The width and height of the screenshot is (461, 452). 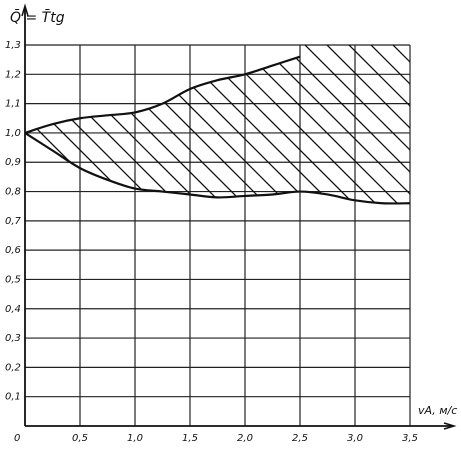 What do you see at coordinates (450, 426) in the screenshot?
I see `x-axis-arrow` at bounding box center [450, 426].